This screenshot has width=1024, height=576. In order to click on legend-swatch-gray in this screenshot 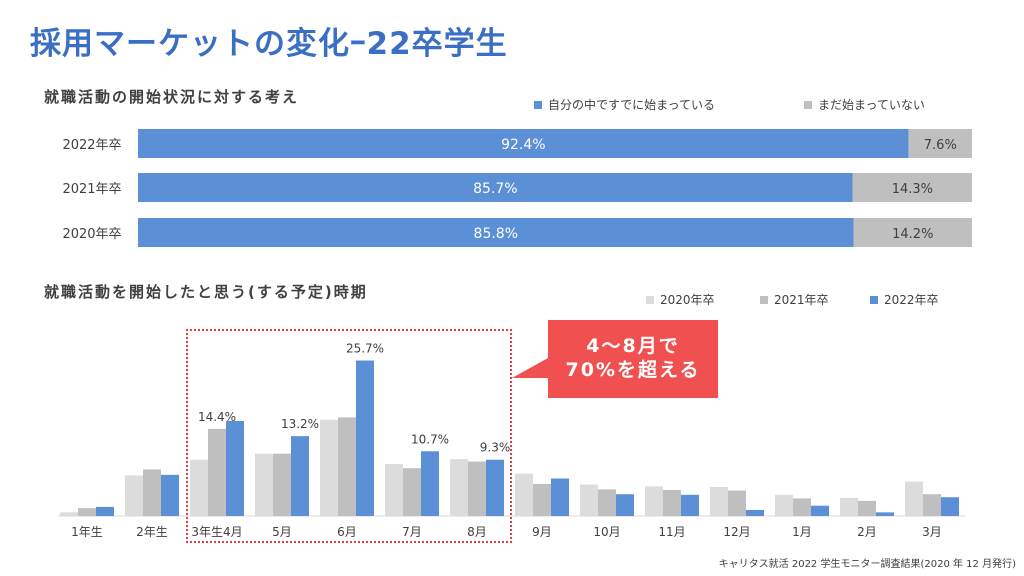, I will do `click(808, 104)`.